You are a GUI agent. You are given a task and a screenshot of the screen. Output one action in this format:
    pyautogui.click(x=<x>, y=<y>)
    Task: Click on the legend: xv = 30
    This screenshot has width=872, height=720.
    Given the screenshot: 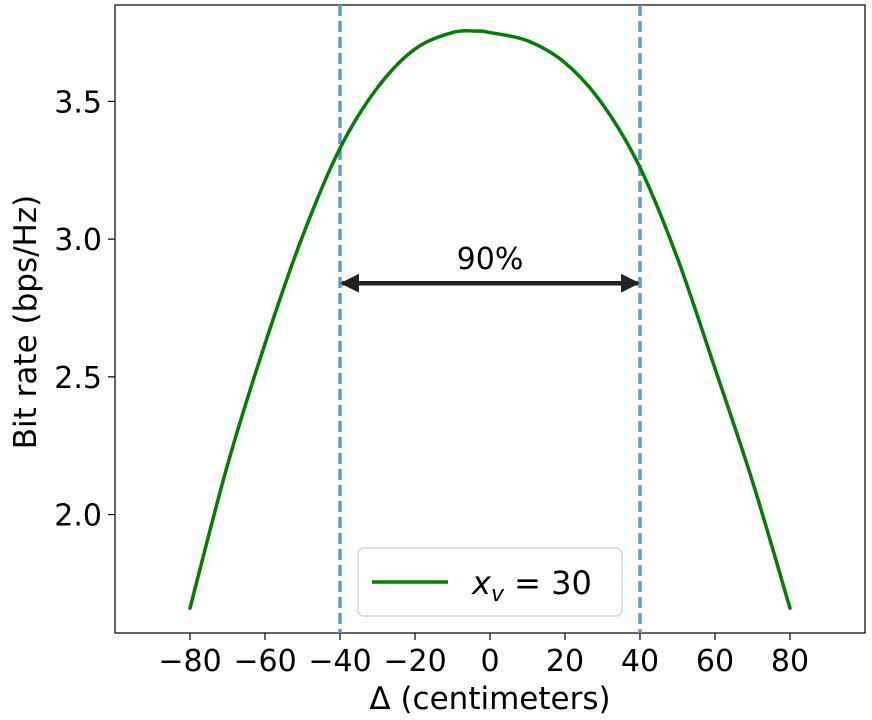 What is the action you would take?
    pyautogui.click(x=490, y=582)
    